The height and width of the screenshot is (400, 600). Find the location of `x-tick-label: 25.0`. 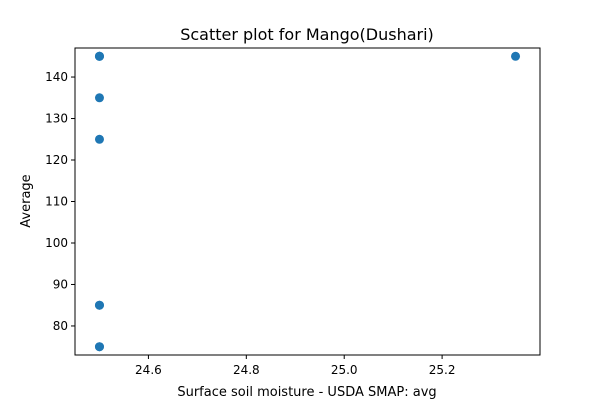

x-tick-label: 25.0 is located at coordinates (344, 370).